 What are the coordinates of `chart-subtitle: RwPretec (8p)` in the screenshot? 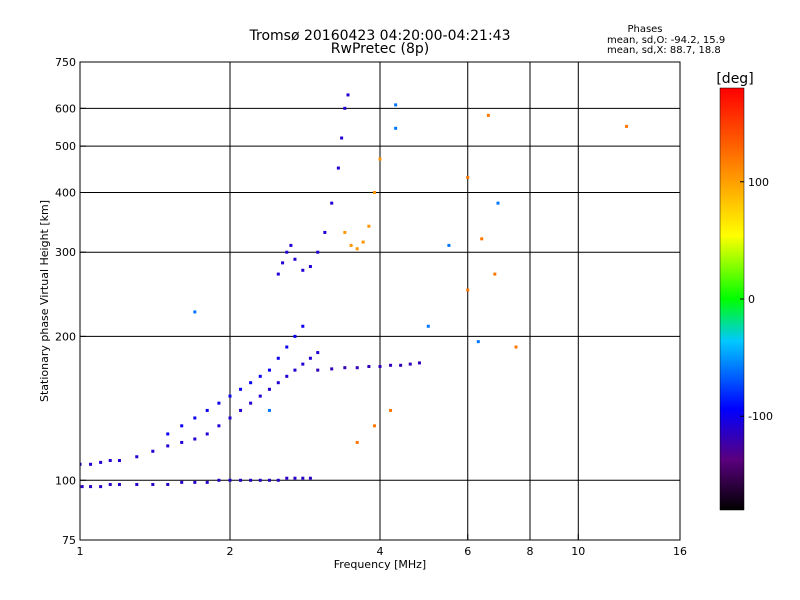 It's located at (380, 49).